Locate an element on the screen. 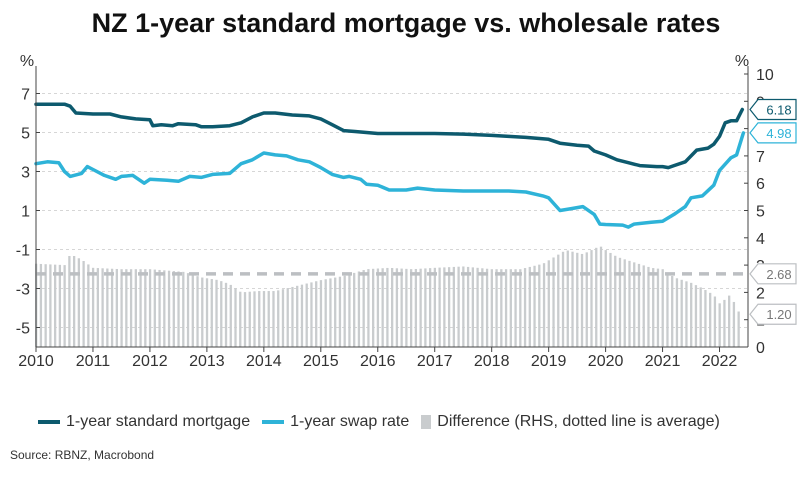 The image size is (812, 478). difference-end-label: 1.20 is located at coordinates (778, 314).